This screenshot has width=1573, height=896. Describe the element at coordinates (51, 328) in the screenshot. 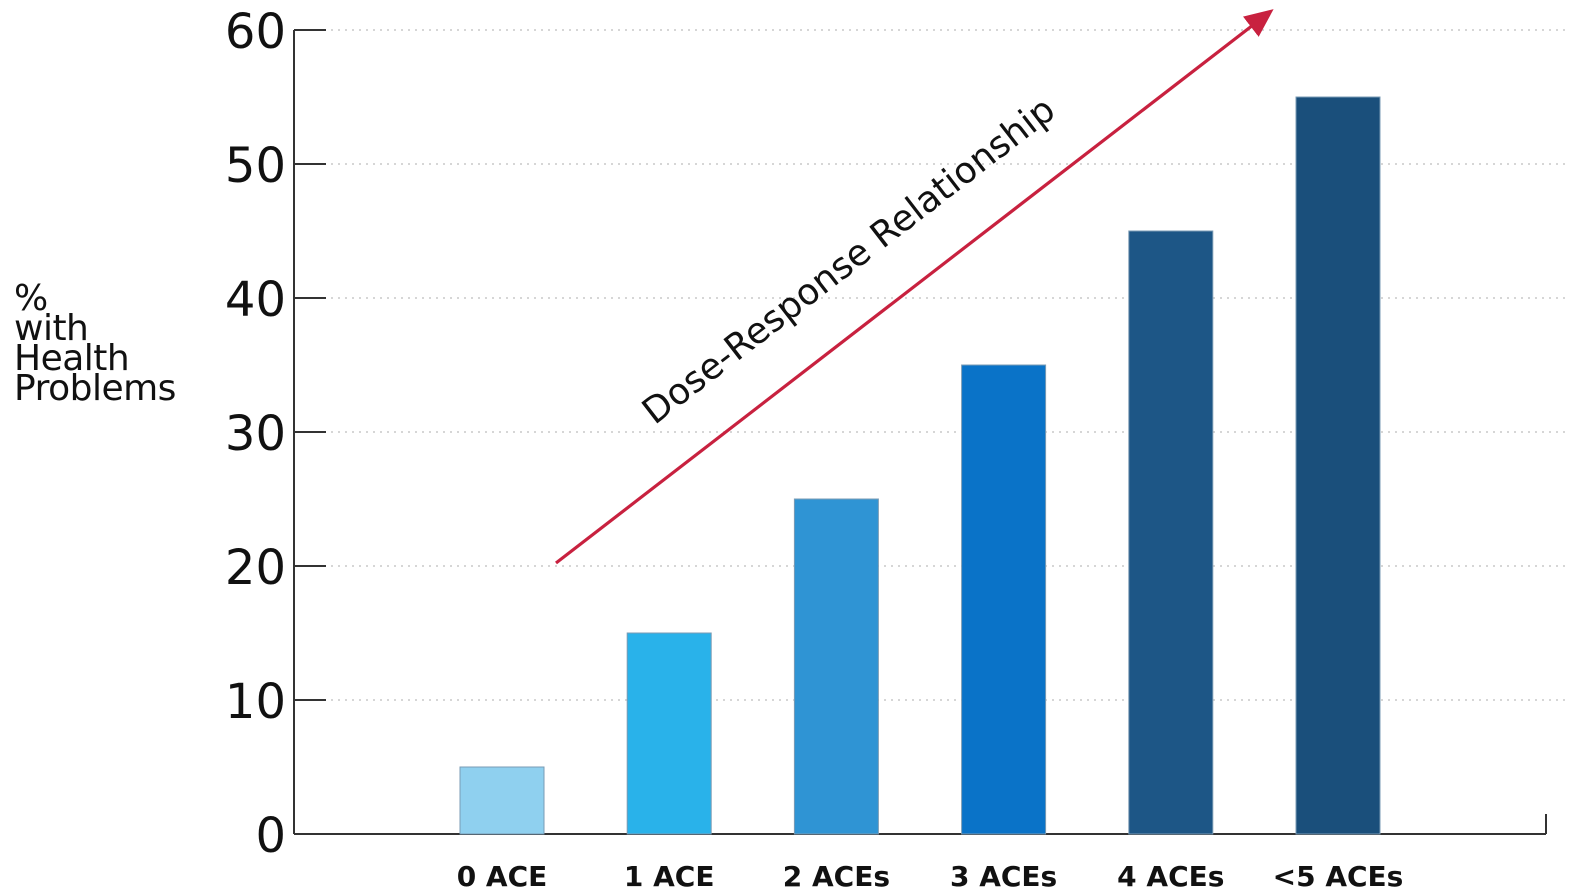

I see `y-axis-label-line: with` at that location.